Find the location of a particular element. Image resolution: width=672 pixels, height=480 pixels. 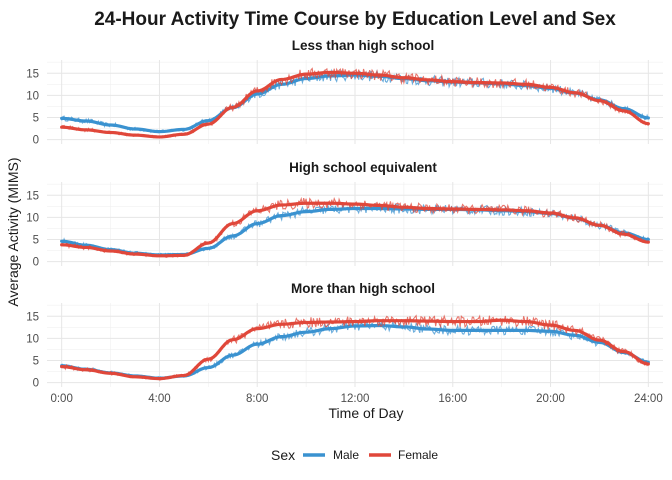

x-tick-label: 24:00 is located at coordinates (648, 399).